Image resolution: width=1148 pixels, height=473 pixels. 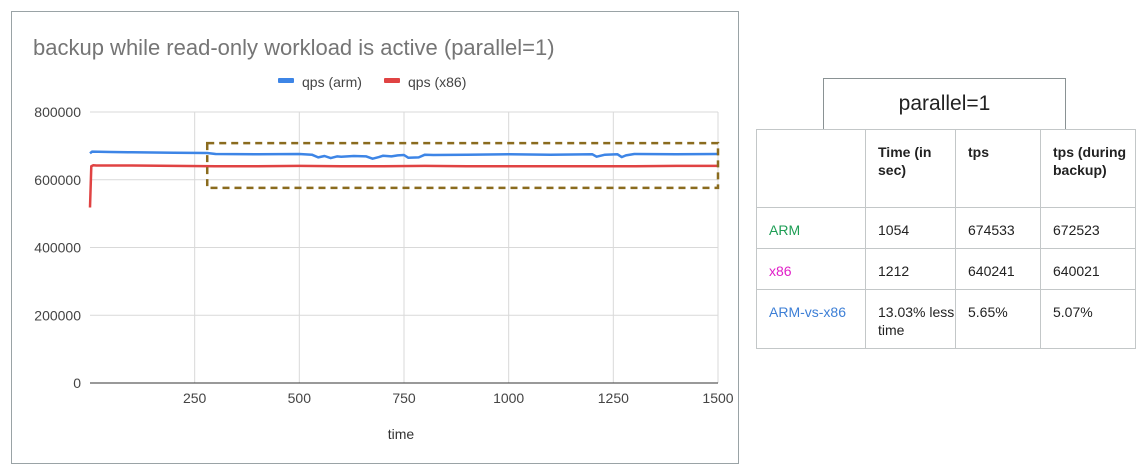 I want to click on x-tick-label: 1500, so click(x=717, y=398).